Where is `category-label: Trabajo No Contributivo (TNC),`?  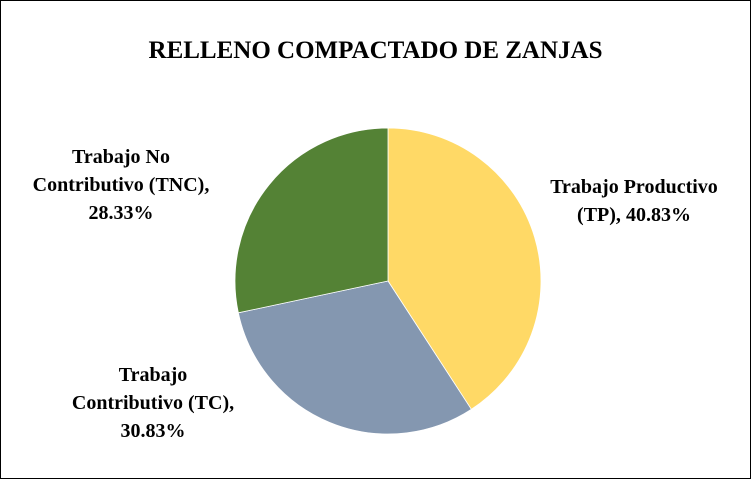
category-label: Trabajo No Contributivo (TNC), is located at coordinates (121, 171).